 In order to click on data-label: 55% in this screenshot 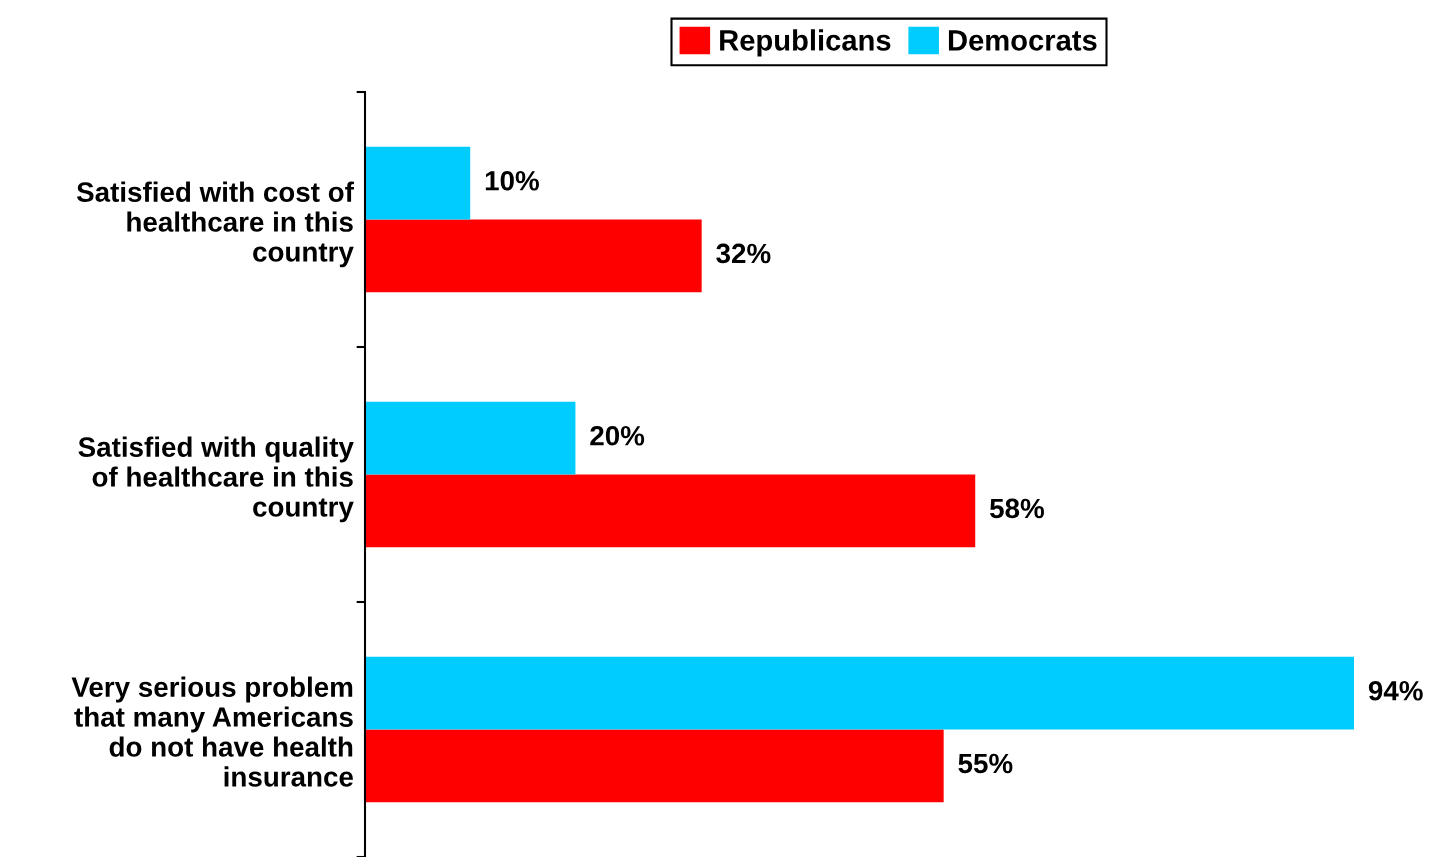, I will do `click(985, 763)`.